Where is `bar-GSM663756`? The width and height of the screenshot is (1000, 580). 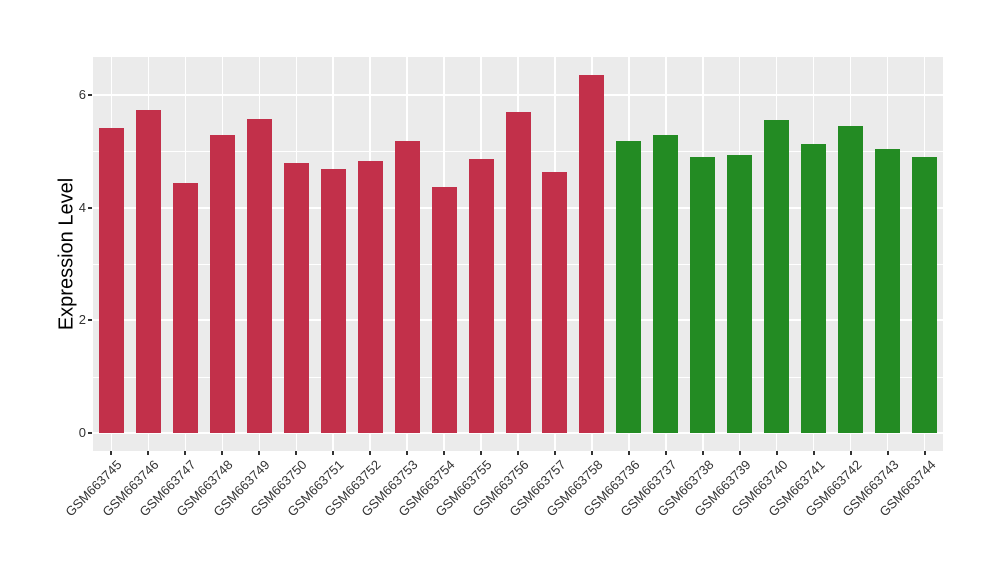
bar-GSM663756 is located at coordinates (518, 272).